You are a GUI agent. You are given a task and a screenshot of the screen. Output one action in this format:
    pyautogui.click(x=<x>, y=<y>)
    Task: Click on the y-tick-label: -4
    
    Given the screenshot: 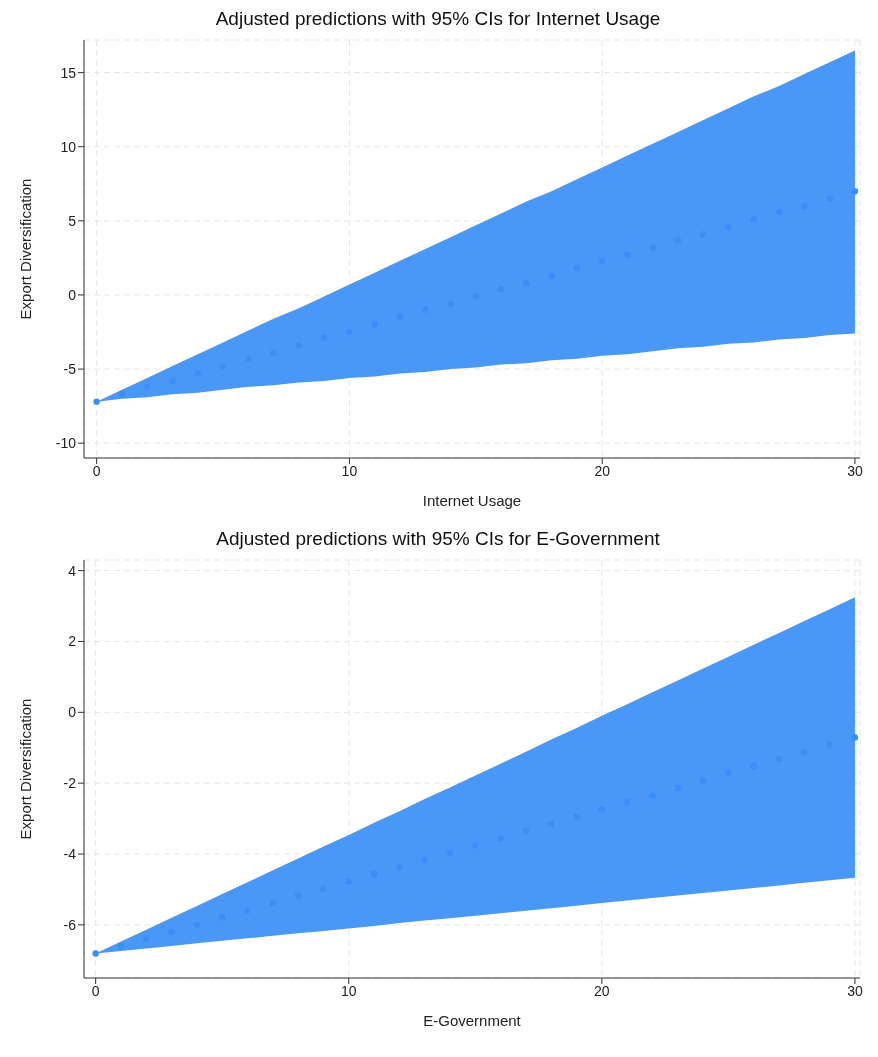 What is the action you would take?
    pyautogui.click(x=70, y=853)
    